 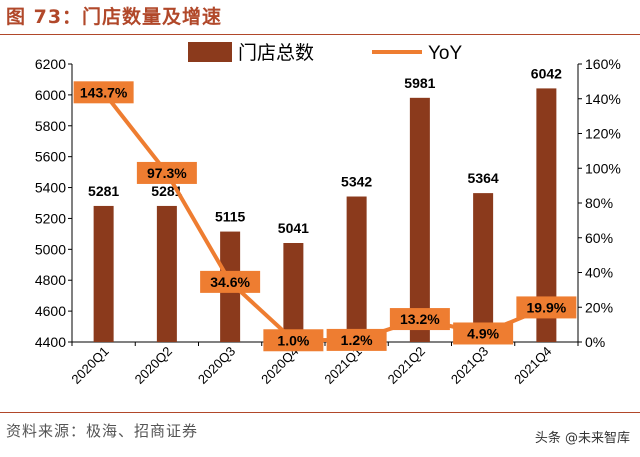 I want to click on legend: 门店总数 YoY, so click(x=325, y=53).